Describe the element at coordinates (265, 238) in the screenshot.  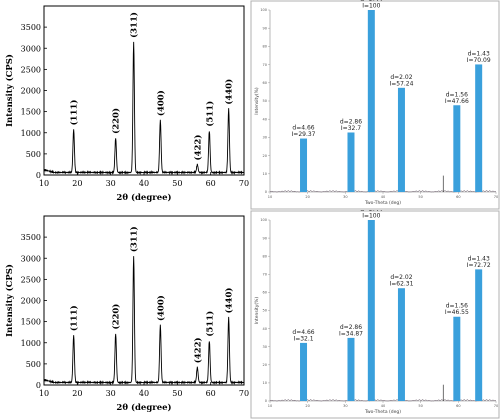
I see `y-tick-label: 90` at that location.